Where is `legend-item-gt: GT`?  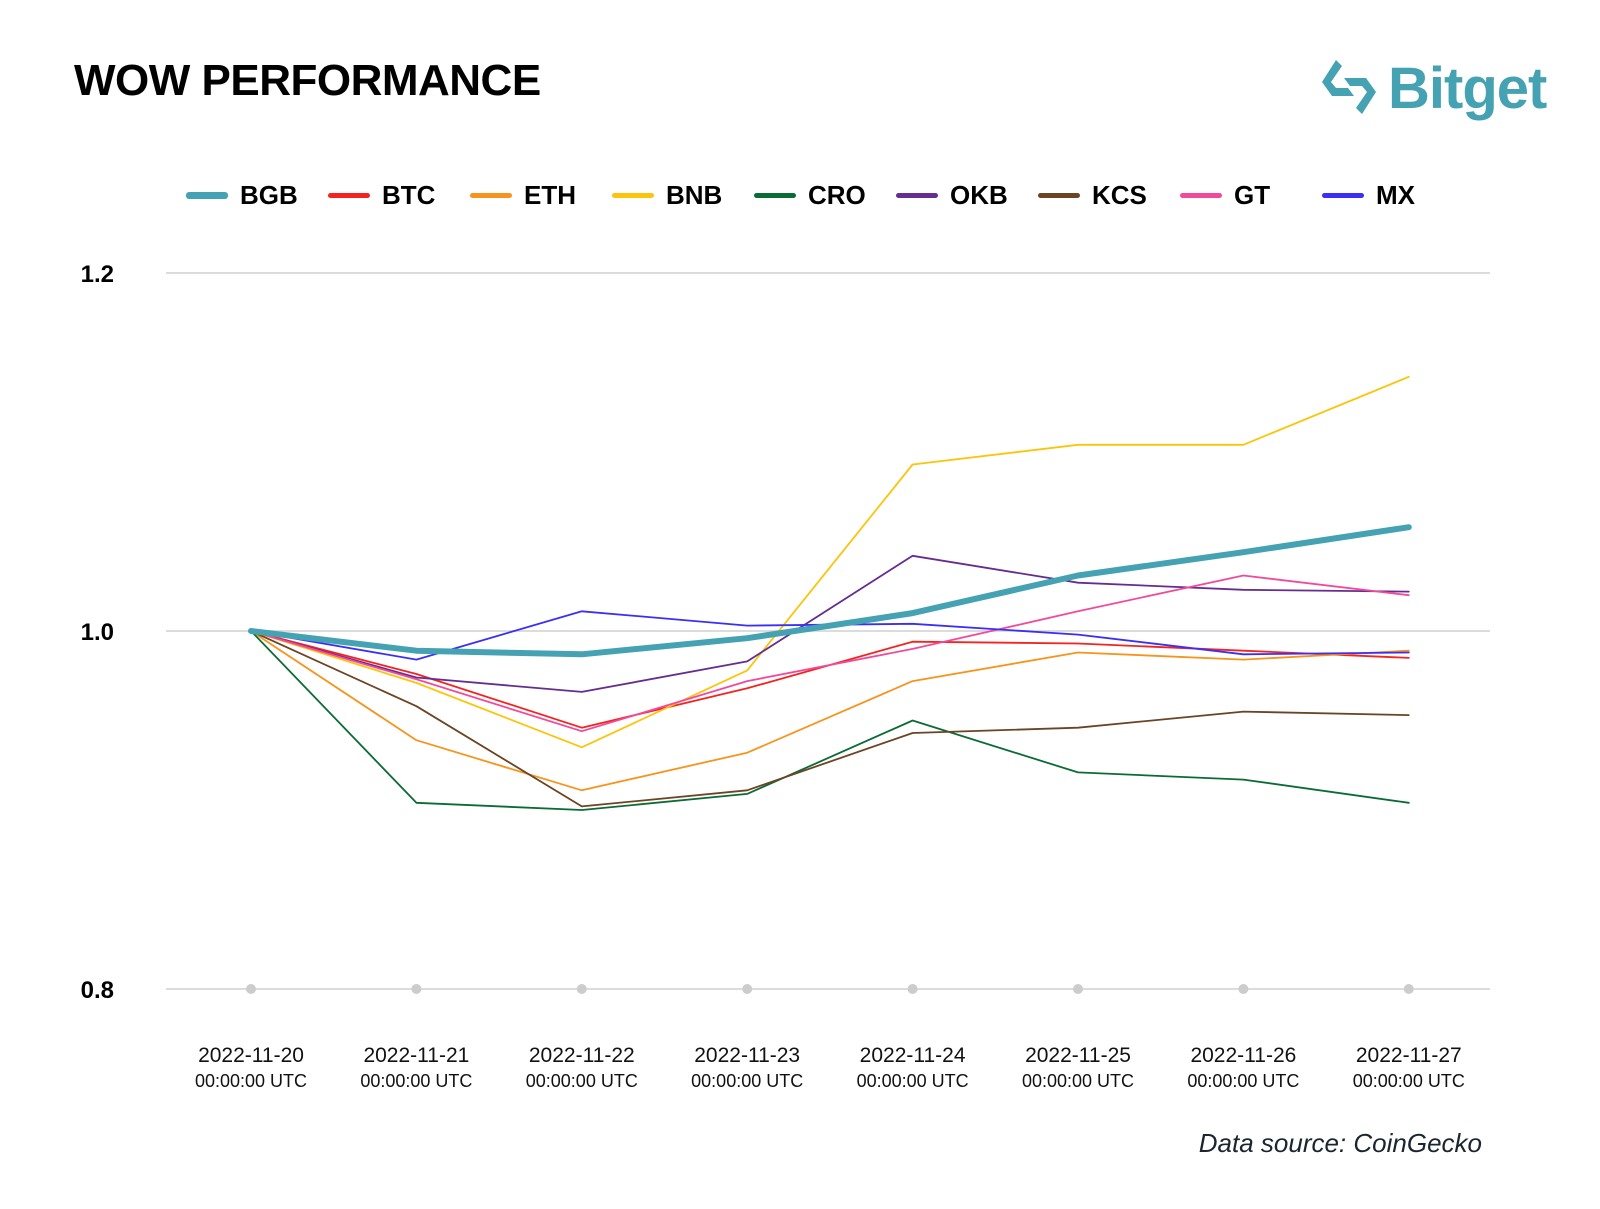 legend-item-gt: GT is located at coordinates (1251, 195).